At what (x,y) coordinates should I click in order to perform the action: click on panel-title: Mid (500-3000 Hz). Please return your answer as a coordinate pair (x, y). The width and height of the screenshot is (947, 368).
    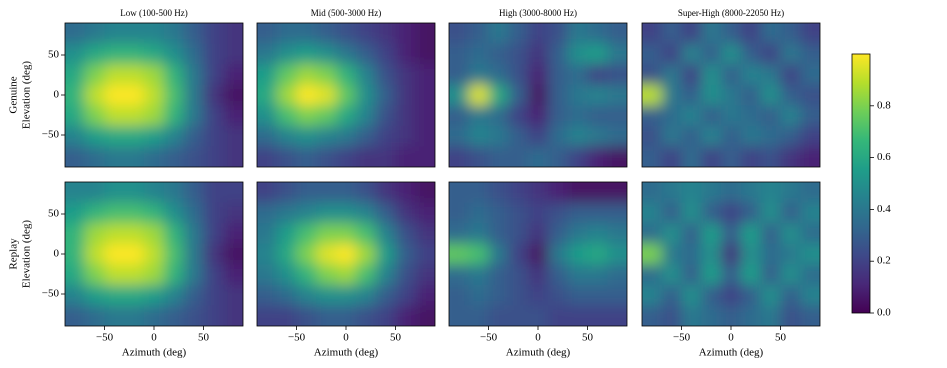
    Looking at the image, I should click on (346, 13).